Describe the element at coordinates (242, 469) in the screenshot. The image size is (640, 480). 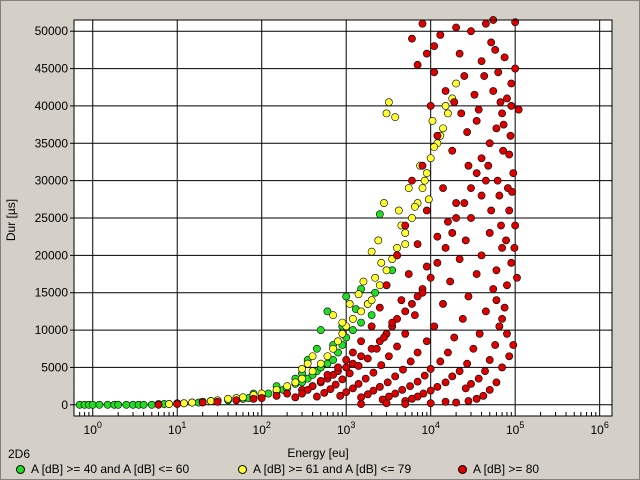
I see `yellow-dot-icon` at that location.